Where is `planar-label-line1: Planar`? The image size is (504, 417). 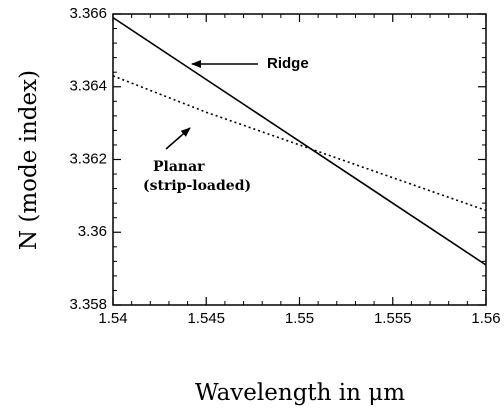 planar-label-line1: Planar is located at coordinates (179, 167).